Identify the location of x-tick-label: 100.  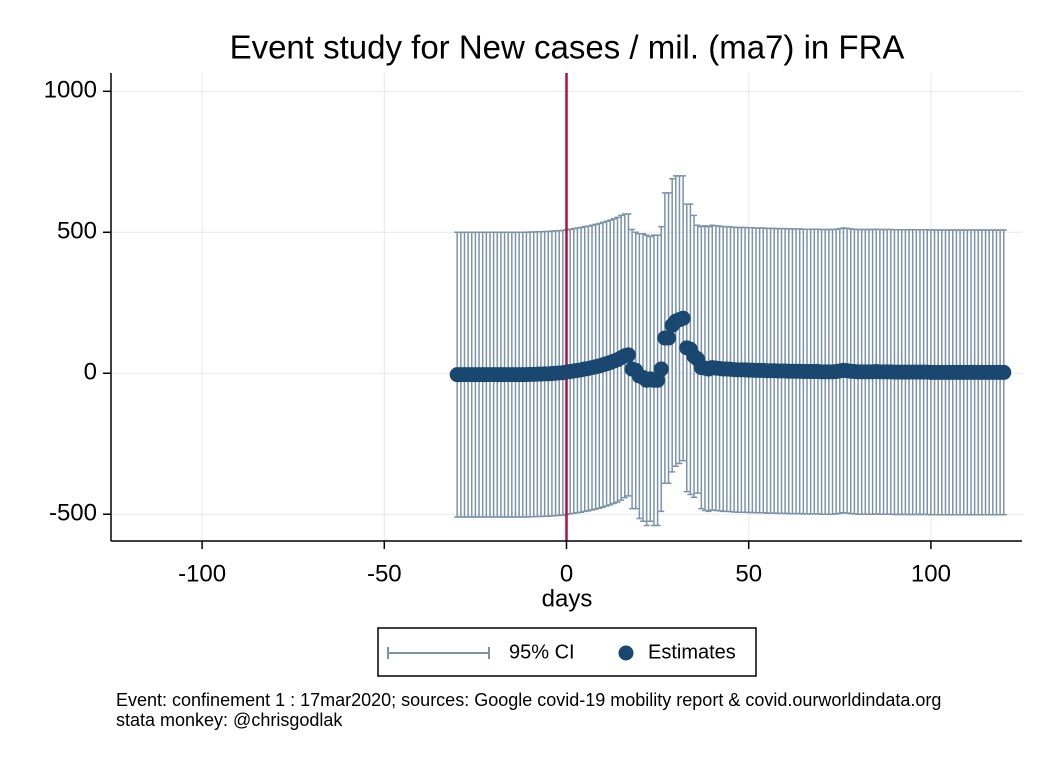
(931, 573).